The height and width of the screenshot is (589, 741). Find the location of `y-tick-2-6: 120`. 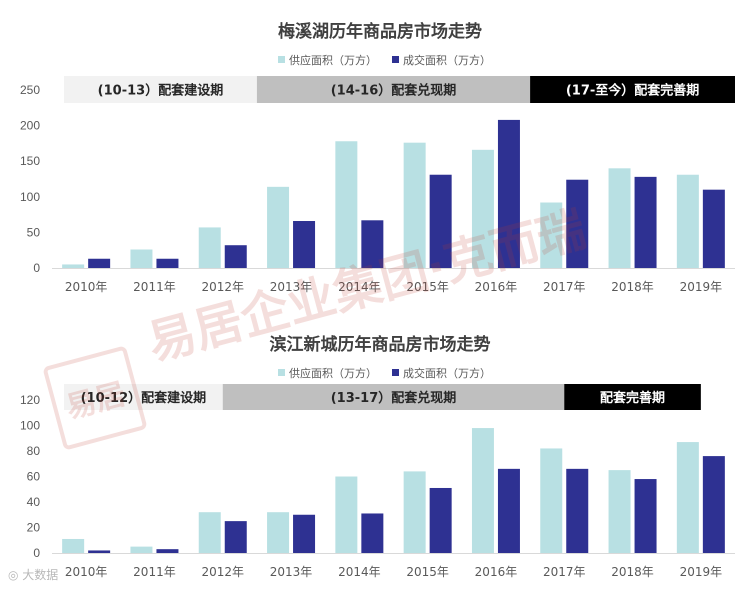

y-tick-2-6: 120 is located at coordinates (30, 400).